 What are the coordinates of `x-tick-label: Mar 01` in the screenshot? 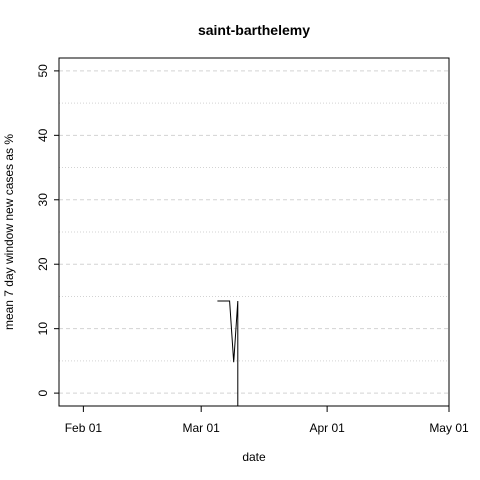 It's located at (202, 428).